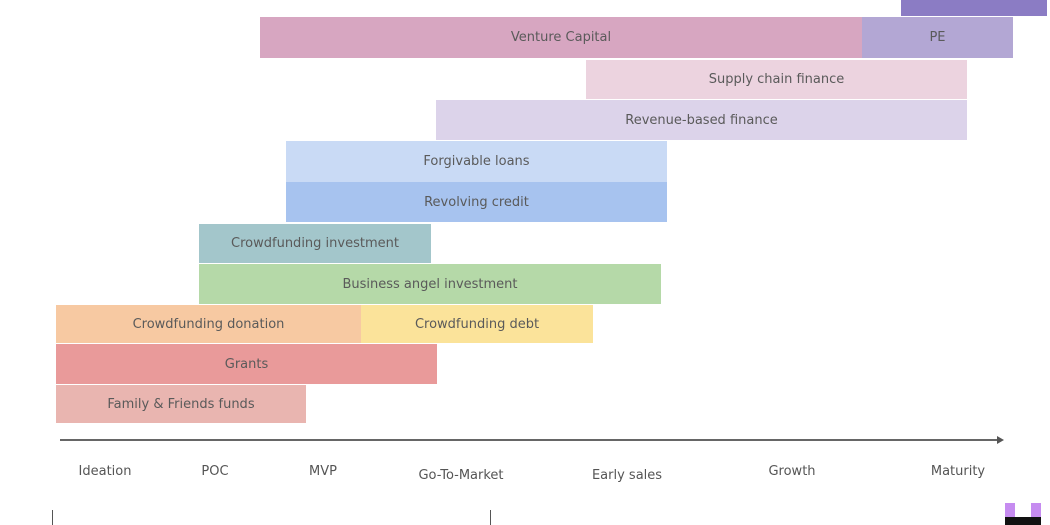 Image resolution: width=1050 pixels, height=525 pixels. I want to click on bar-label: Grants, so click(246, 364).